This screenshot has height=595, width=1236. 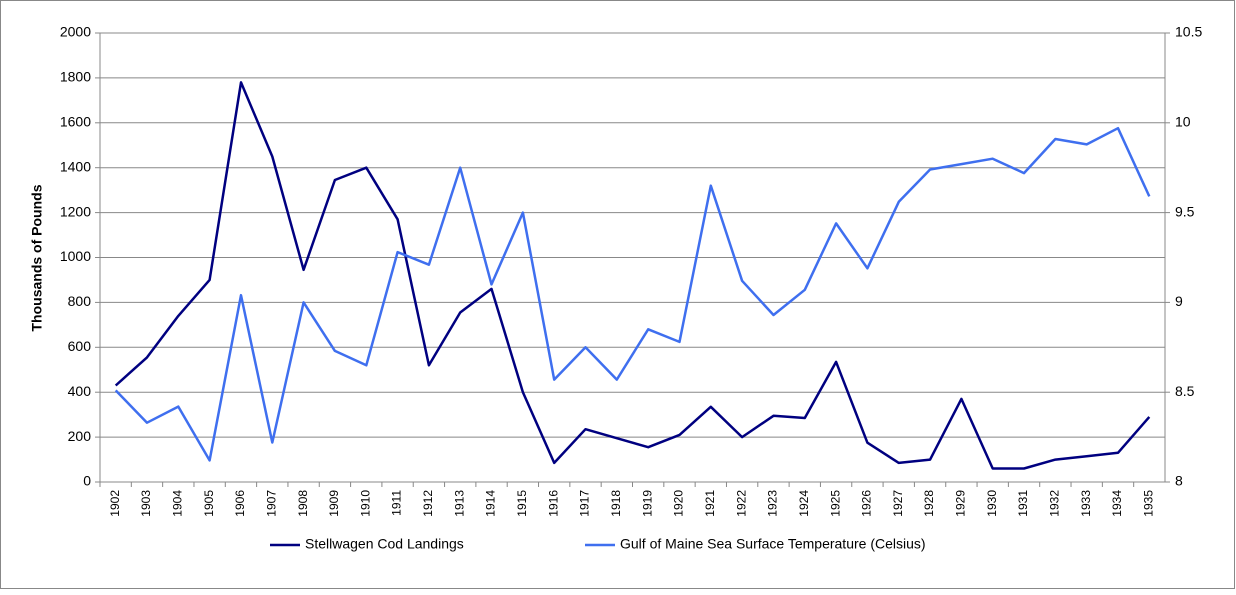 What do you see at coordinates (1055, 503) in the screenshot?
I see `x-tick-label: 1932` at bounding box center [1055, 503].